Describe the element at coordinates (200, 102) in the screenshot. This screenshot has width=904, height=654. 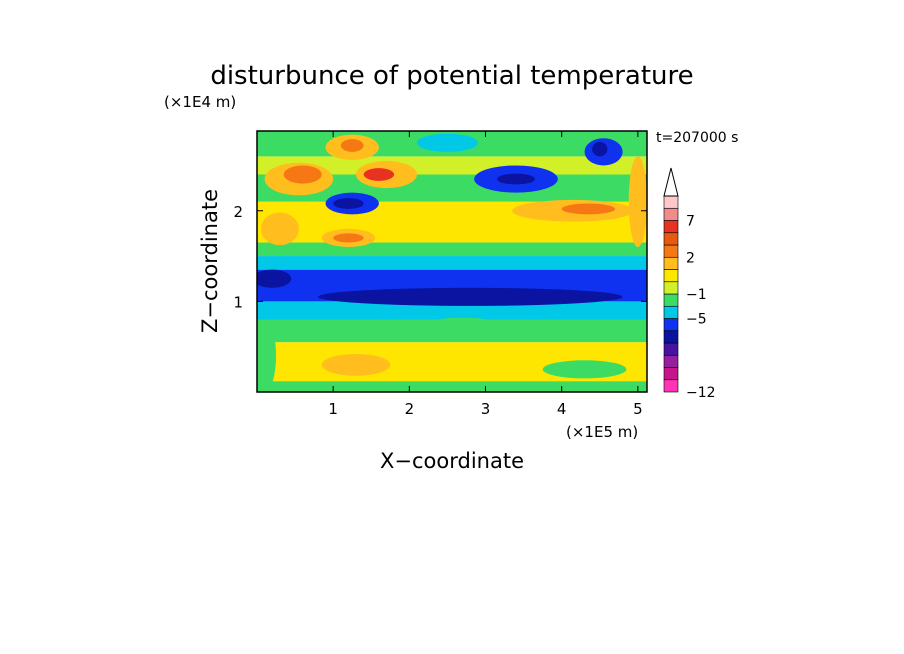
I see `y-scale-label: (×1E4 m)` at that location.